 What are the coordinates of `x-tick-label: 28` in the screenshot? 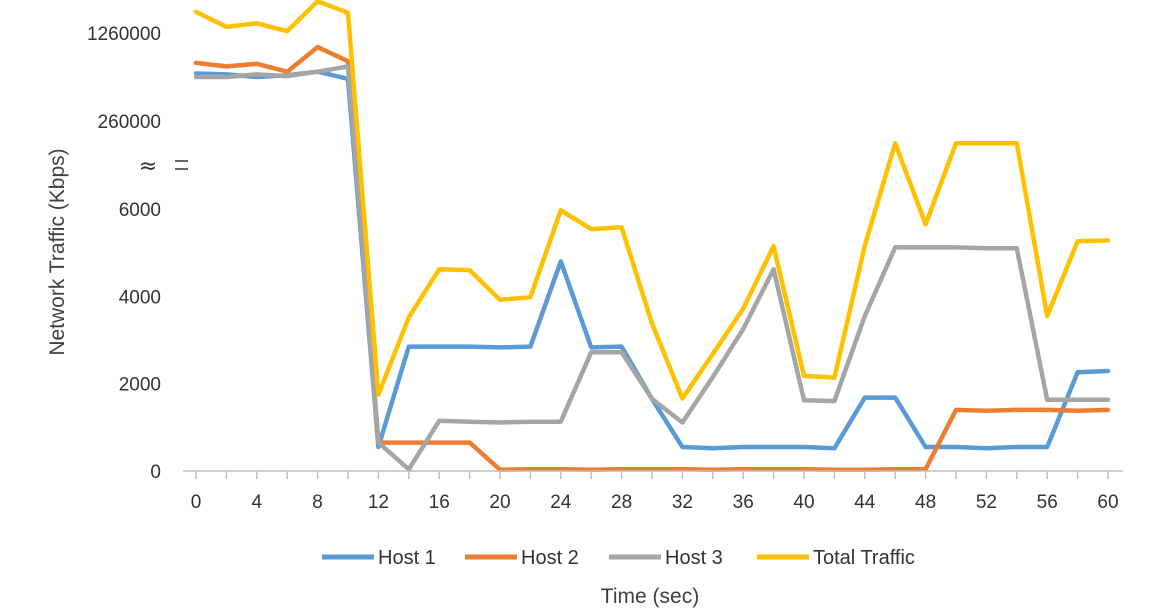 It's located at (621, 502).